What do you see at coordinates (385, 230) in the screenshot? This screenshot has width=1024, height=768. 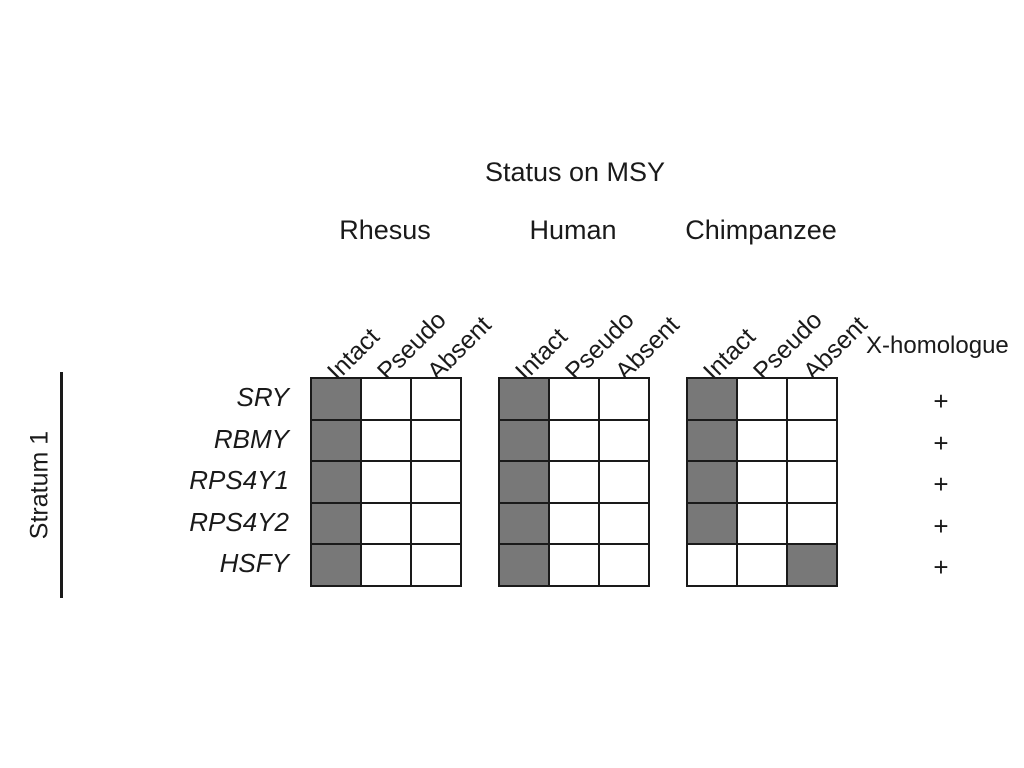 I see `species-header-rhesus: Rhesus` at bounding box center [385, 230].